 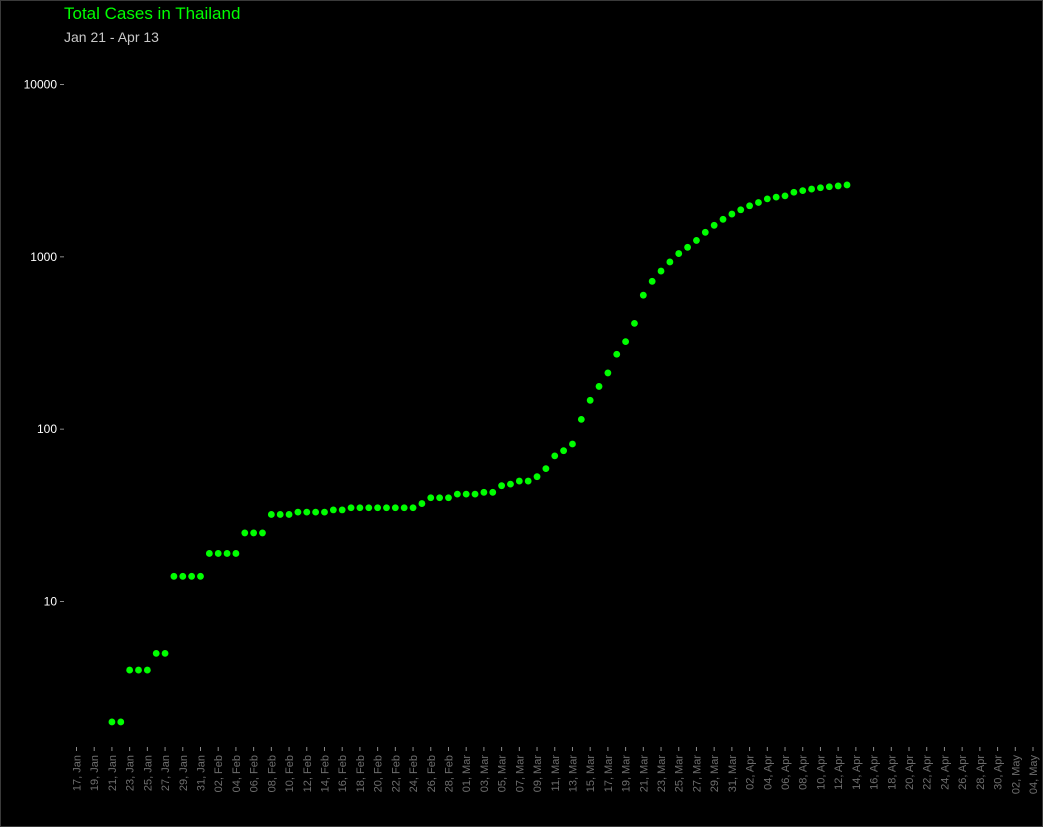 I want to click on y-axis: 10 100 1000 10000, so click(x=44, y=343).